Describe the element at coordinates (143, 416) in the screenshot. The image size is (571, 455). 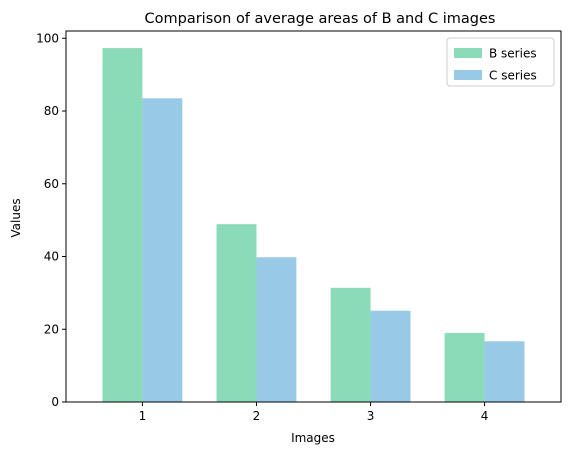
I see `x-tick-label: 1` at that location.